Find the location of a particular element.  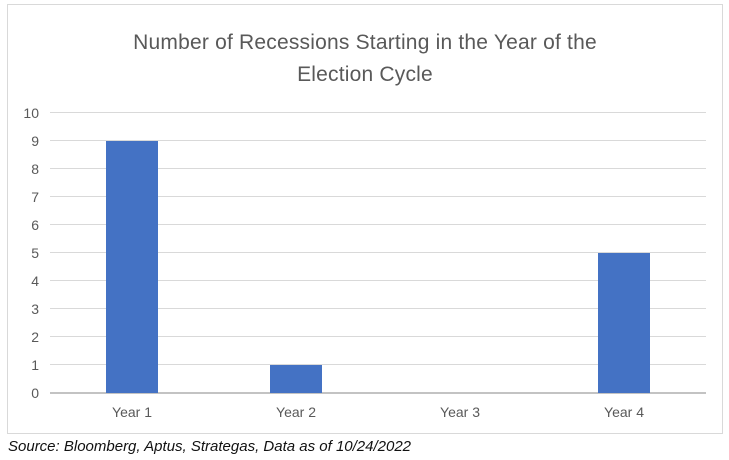

y-tick-label-10: 10 is located at coordinates (31, 113).